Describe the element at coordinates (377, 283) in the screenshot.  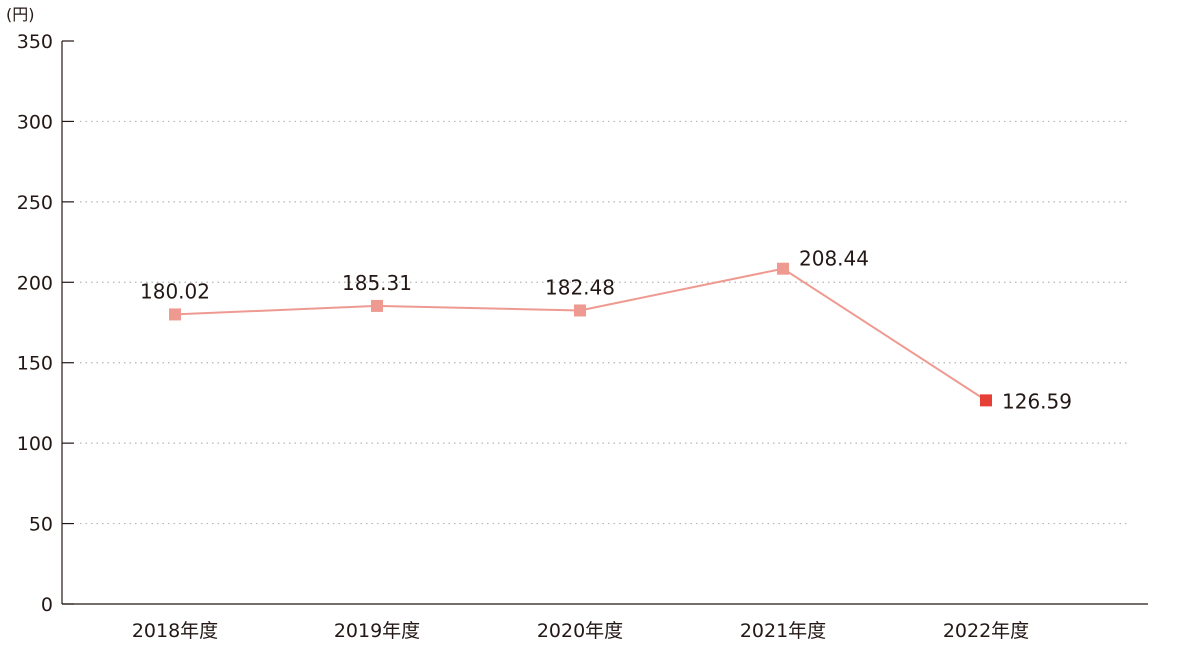
I see `data-label: 185.31` at that location.